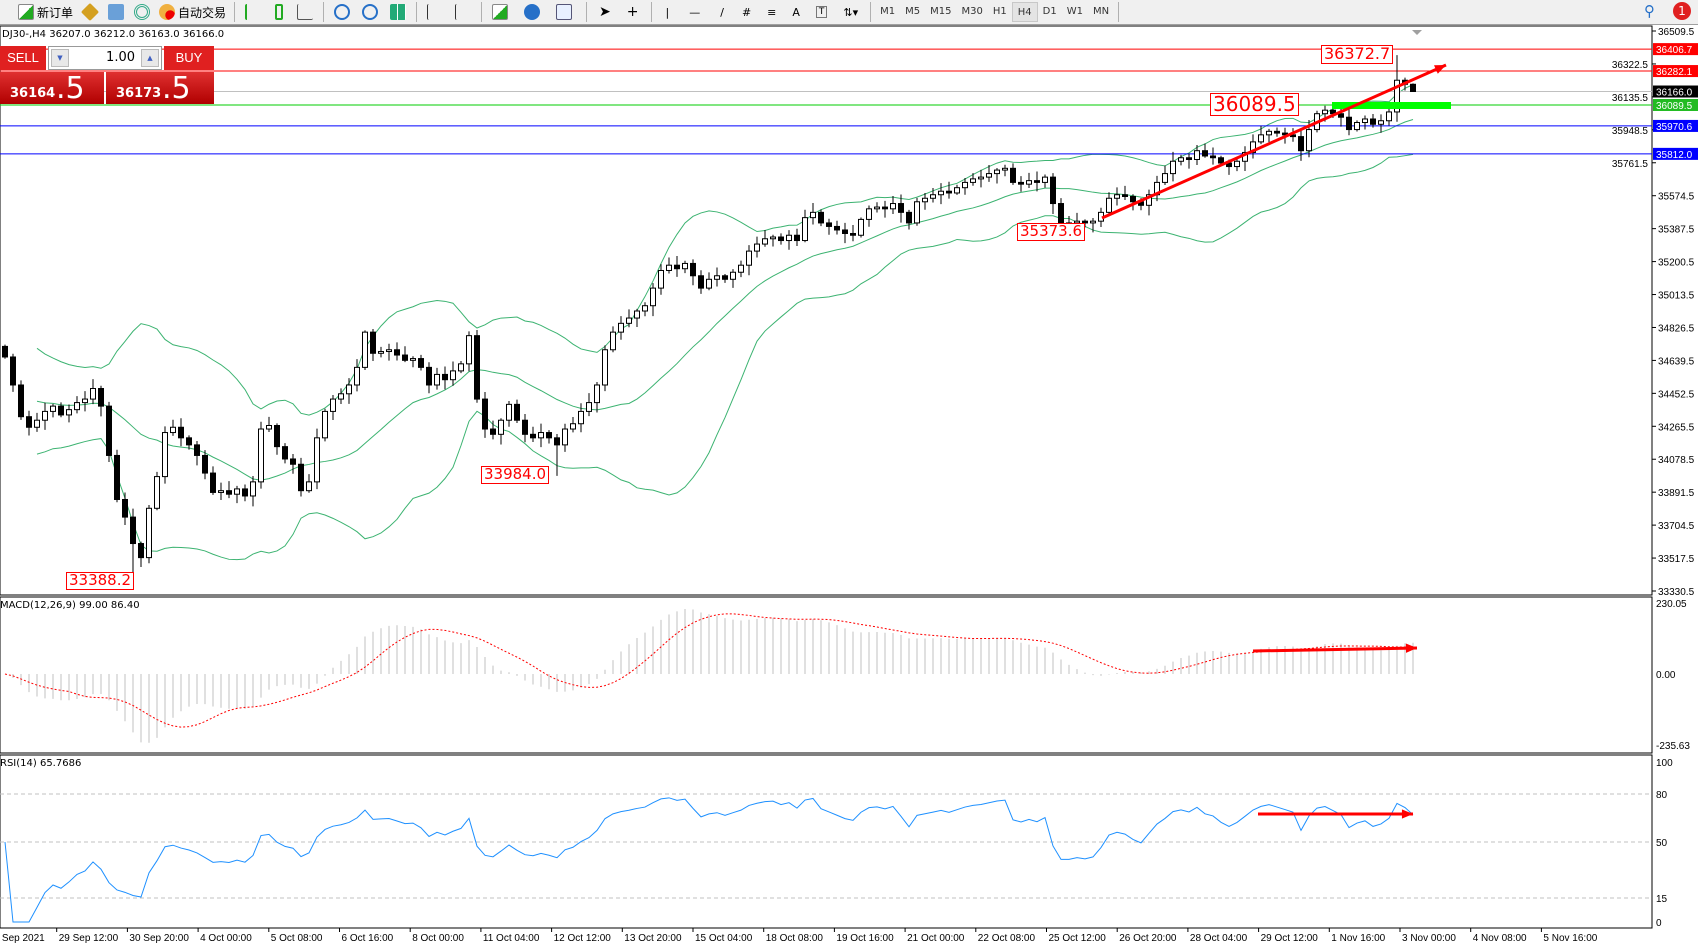 The image size is (1698, 945). Describe the element at coordinates (941, 11) in the screenshot. I see `timeframe-m15: M15` at that location.